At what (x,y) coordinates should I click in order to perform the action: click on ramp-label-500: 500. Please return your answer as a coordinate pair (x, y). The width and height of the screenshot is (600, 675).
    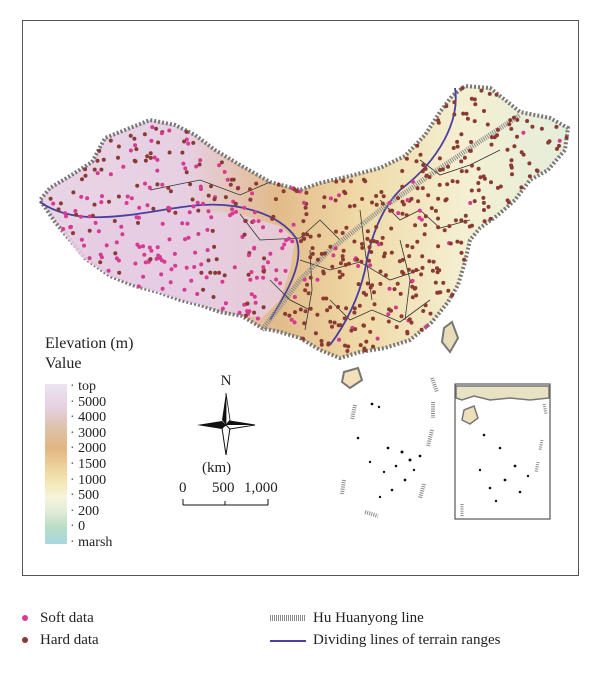
    Looking at the image, I should click on (91, 496).